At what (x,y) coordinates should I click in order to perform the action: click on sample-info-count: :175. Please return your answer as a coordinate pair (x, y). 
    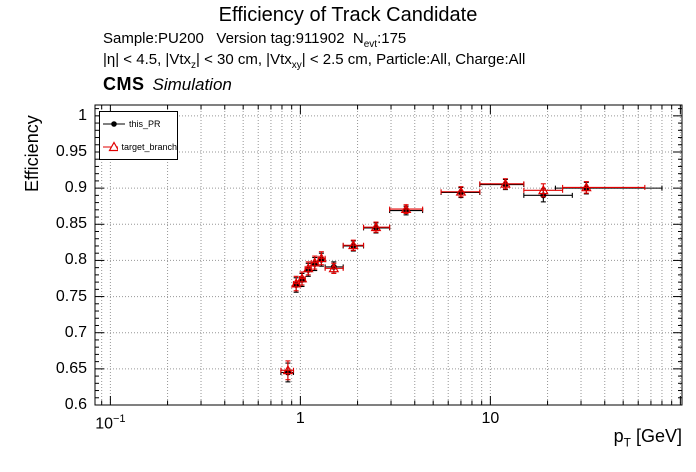
    Looking at the image, I should click on (392, 38).